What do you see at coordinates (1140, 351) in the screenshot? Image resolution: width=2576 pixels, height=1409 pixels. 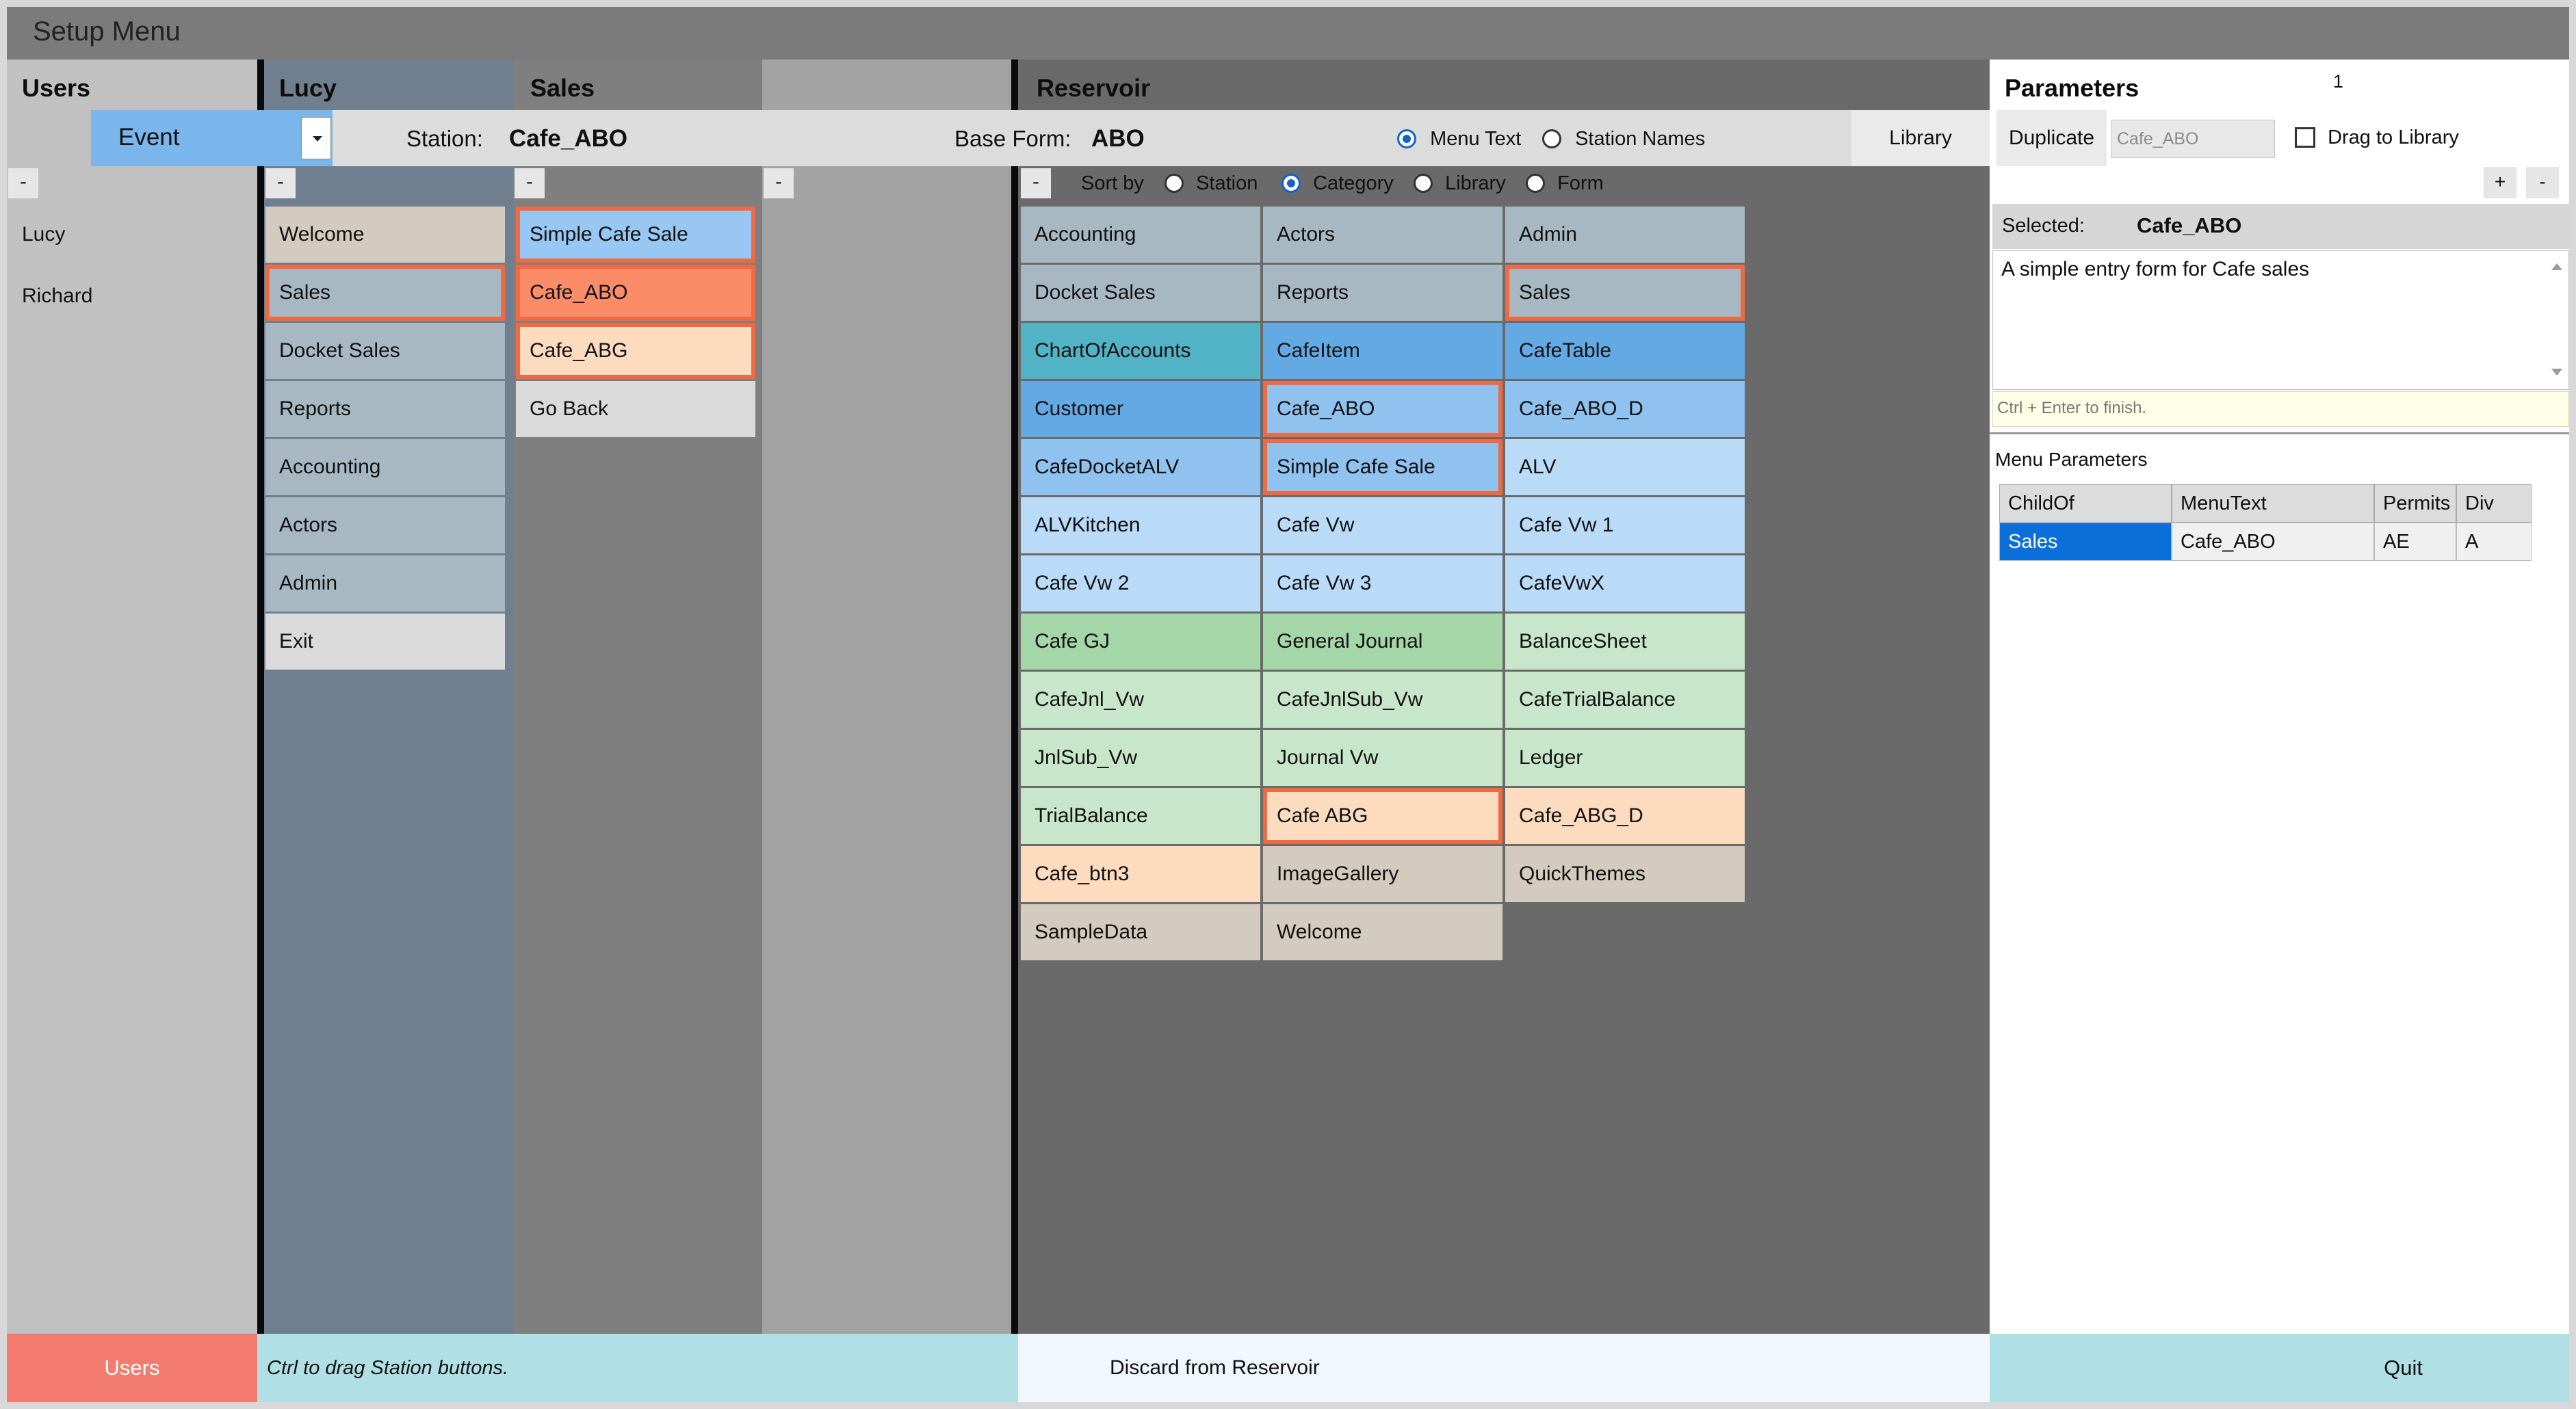 I see `reservoir-item-chartofaccounts: ChartOfAccounts` at bounding box center [1140, 351].